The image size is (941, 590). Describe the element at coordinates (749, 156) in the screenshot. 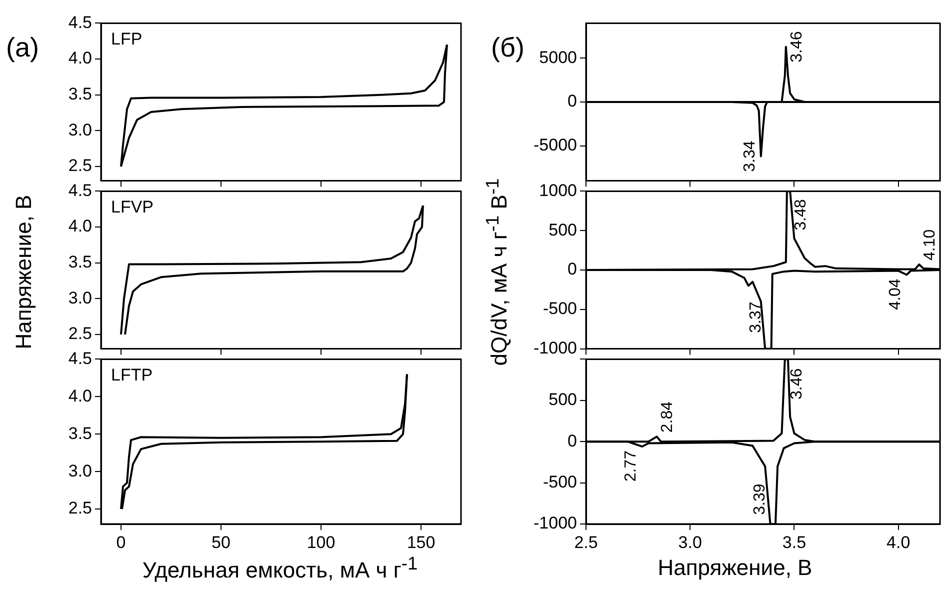

I see `annotation: 3.34` at that location.